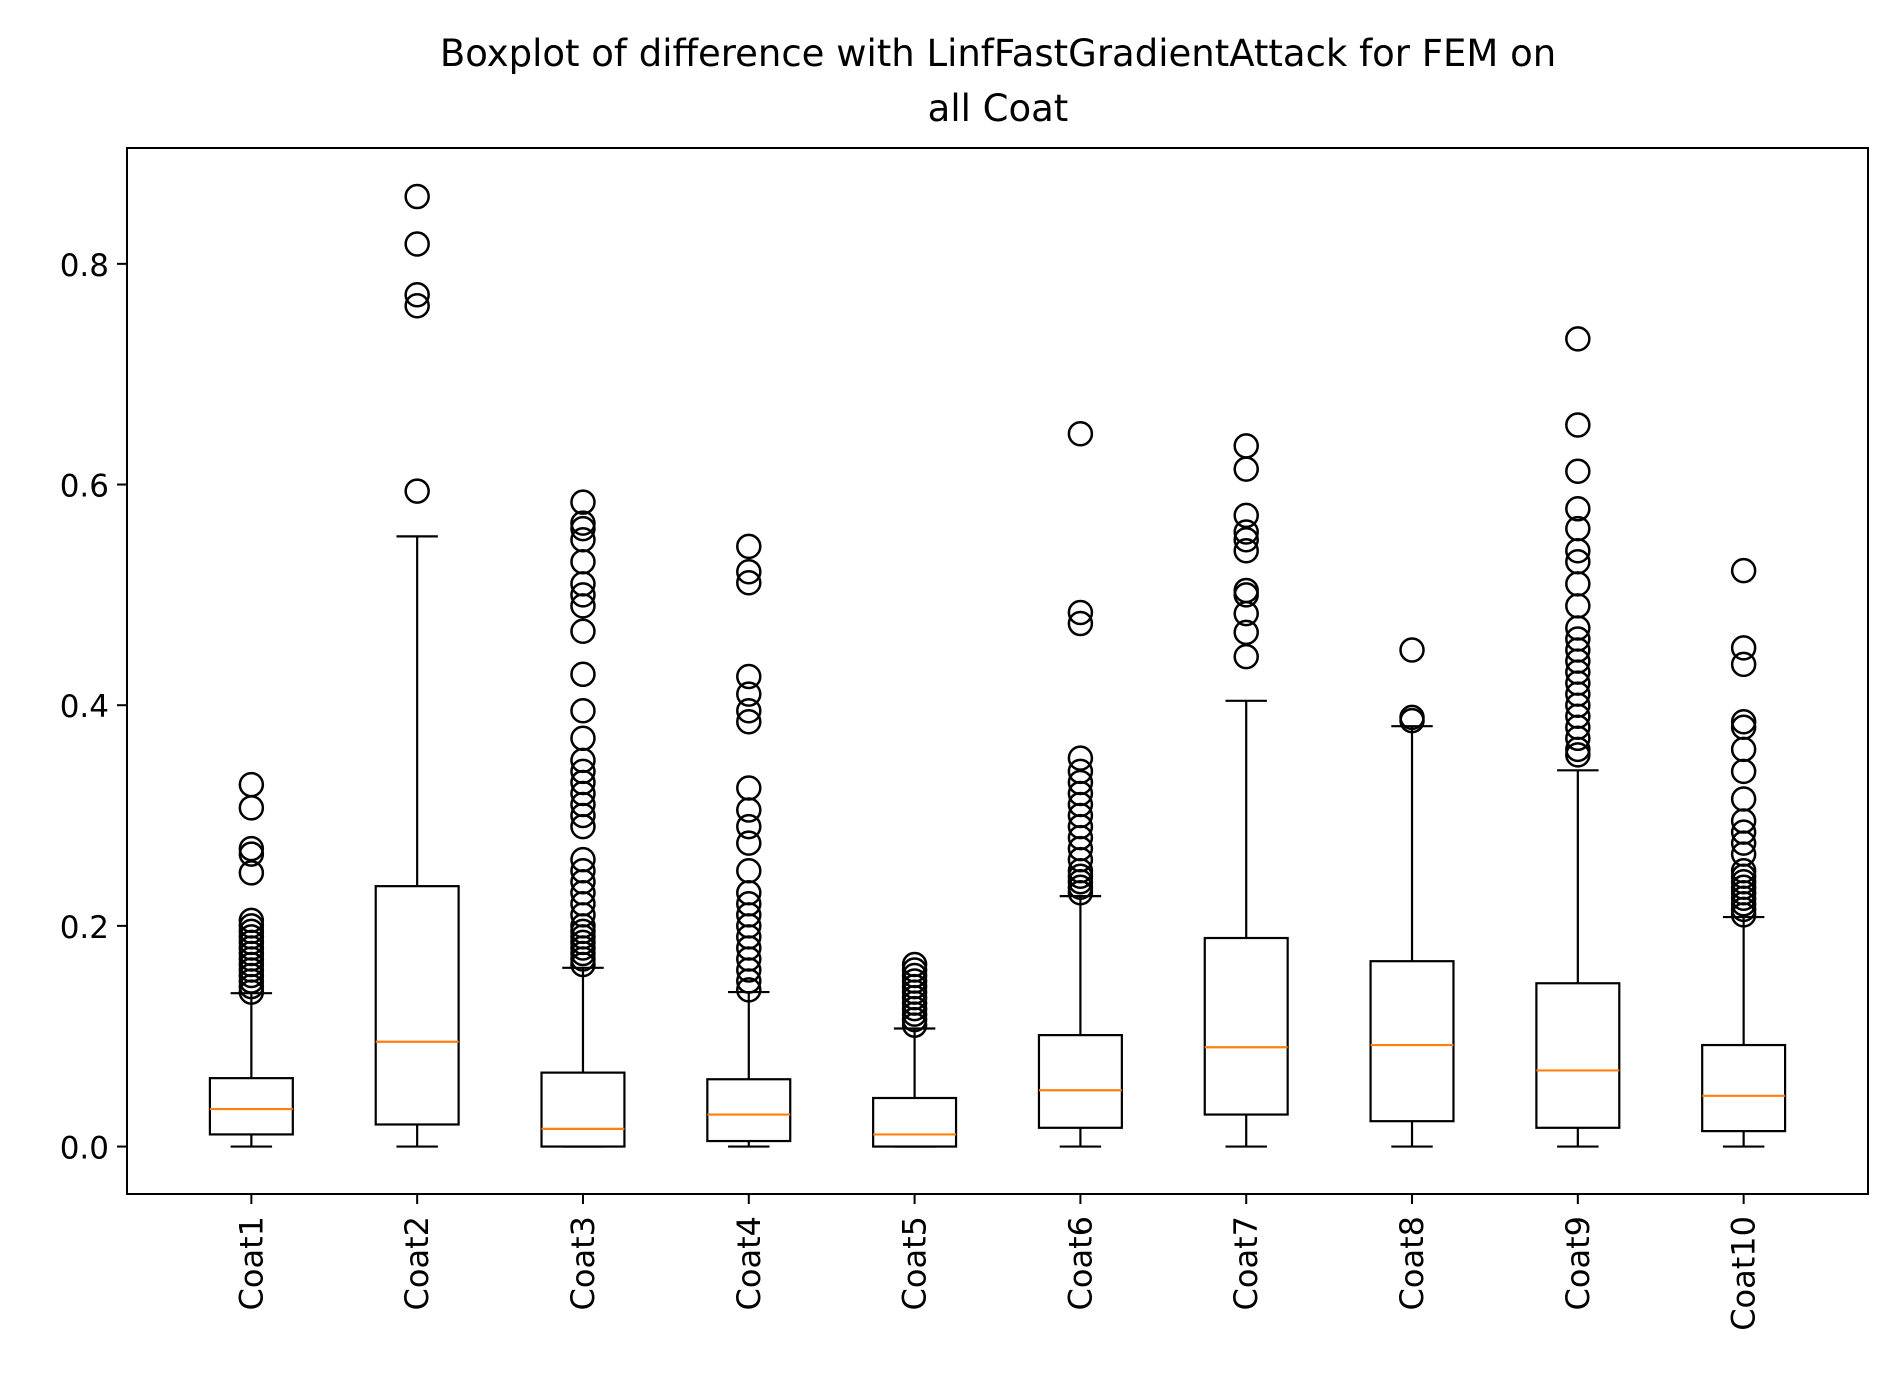 The image size is (1890, 1398). I want to click on chart-title-line-2: all Coat, so click(998, 108).